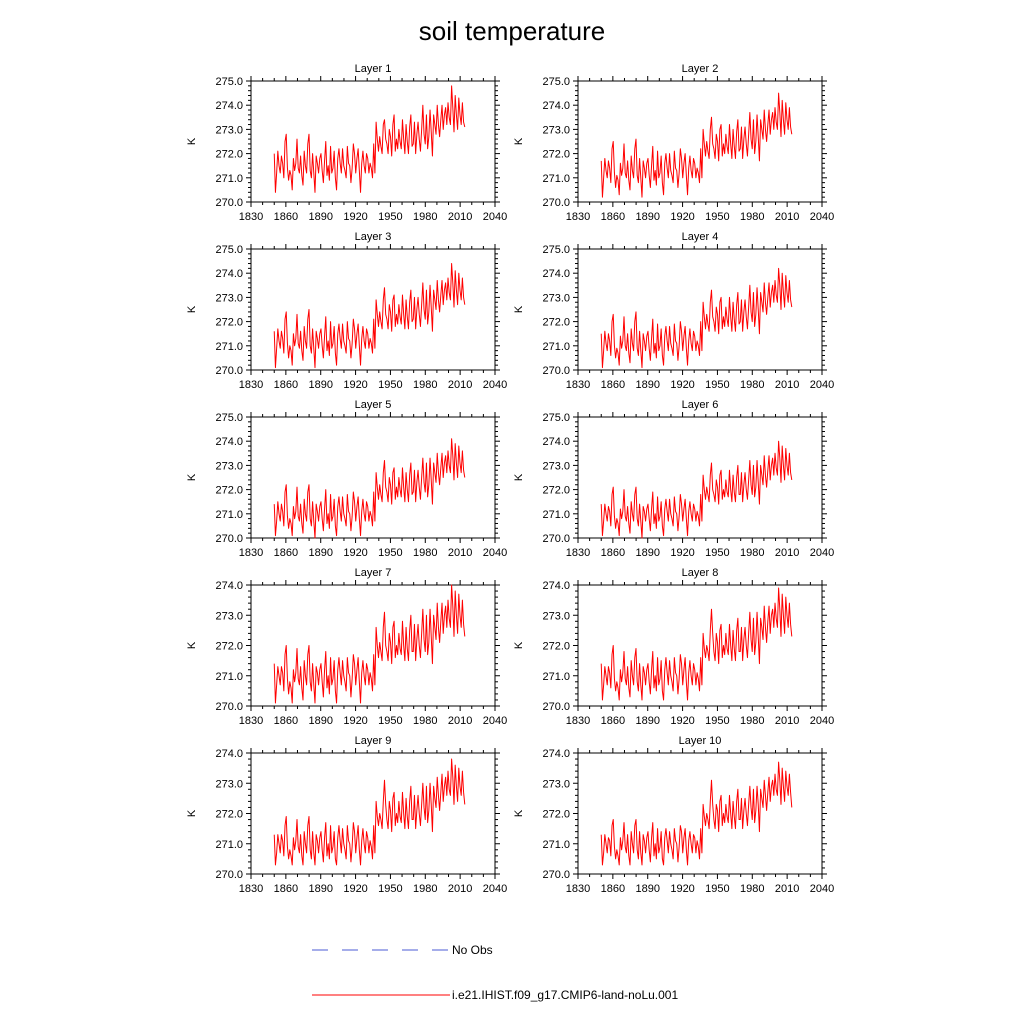 Image resolution: width=1024 pixels, height=1024 pixels. What do you see at coordinates (565, 995) in the screenshot?
I see `legend-label-model-run: i.e21.IHIST.f09_g17.CMIP6-land-noLu.001` at bounding box center [565, 995].